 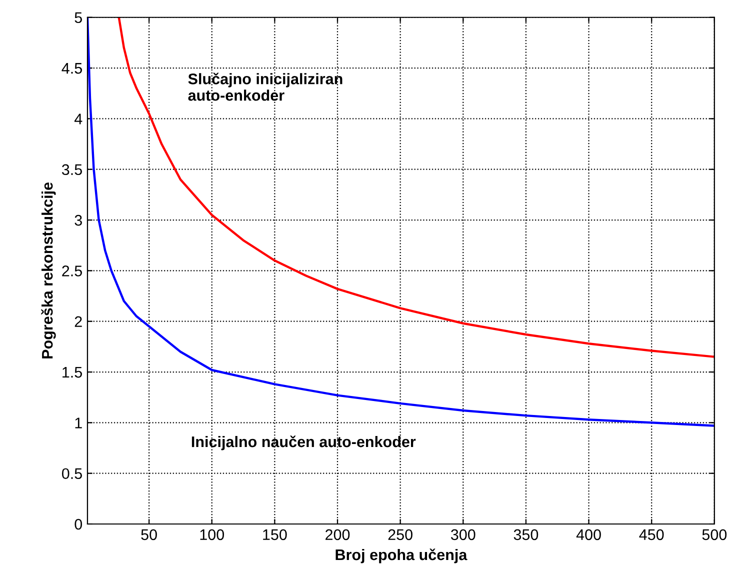 What do you see at coordinates (78, 423) in the screenshot?
I see `y-tick-label: 1` at bounding box center [78, 423].